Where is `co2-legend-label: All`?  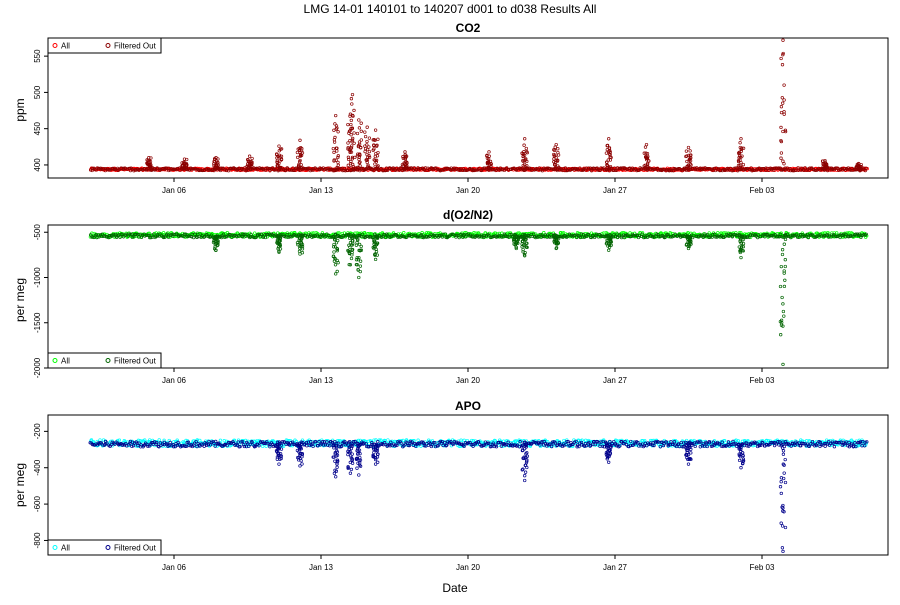 co2-legend-label: All is located at coordinates (65, 46).